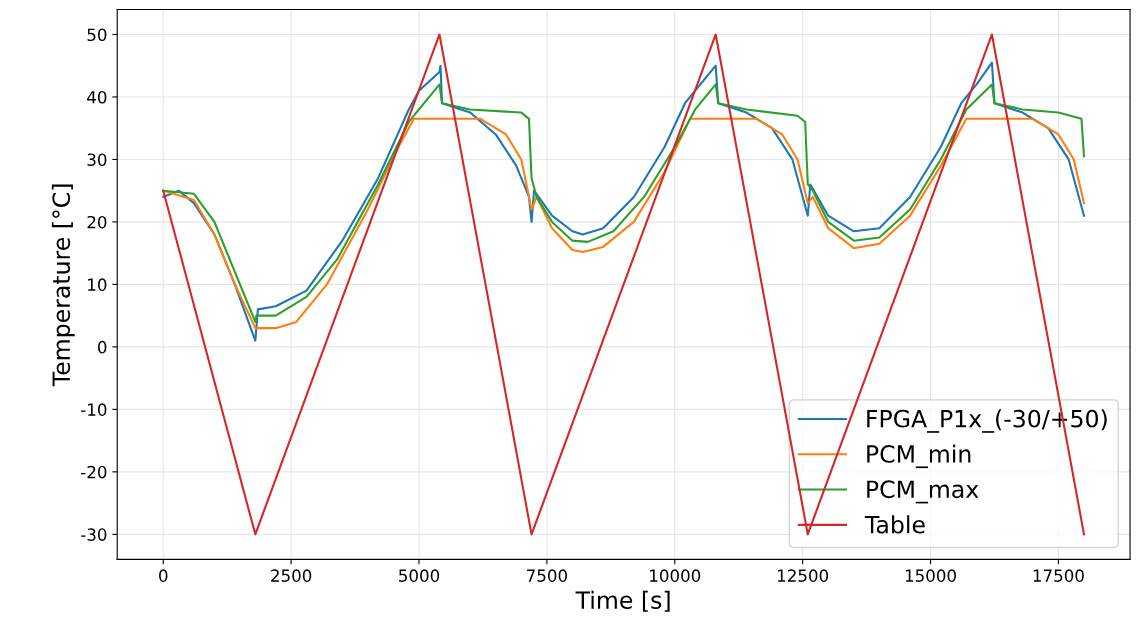 This screenshot has width=1138, height=632. Describe the element at coordinates (930, 575) in the screenshot. I see `x-tick-label: 15000` at that location.